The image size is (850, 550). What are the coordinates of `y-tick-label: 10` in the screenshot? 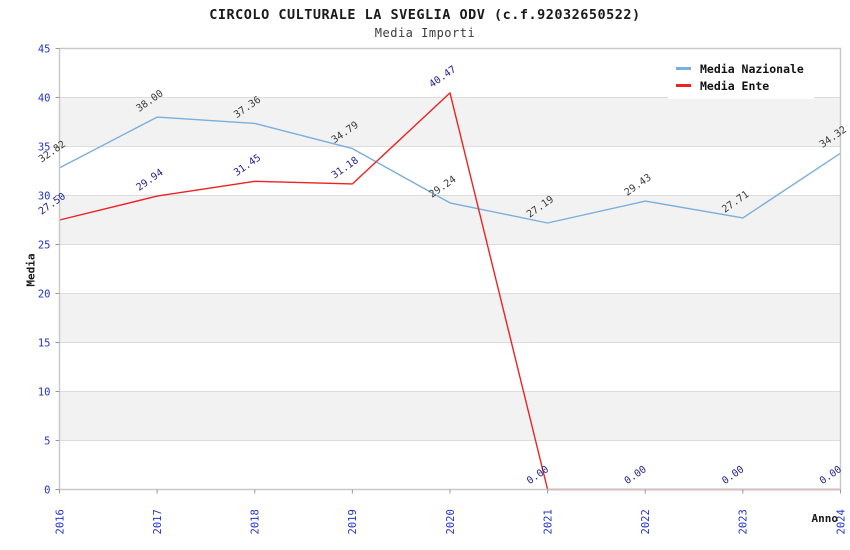 It's located at (44, 392).